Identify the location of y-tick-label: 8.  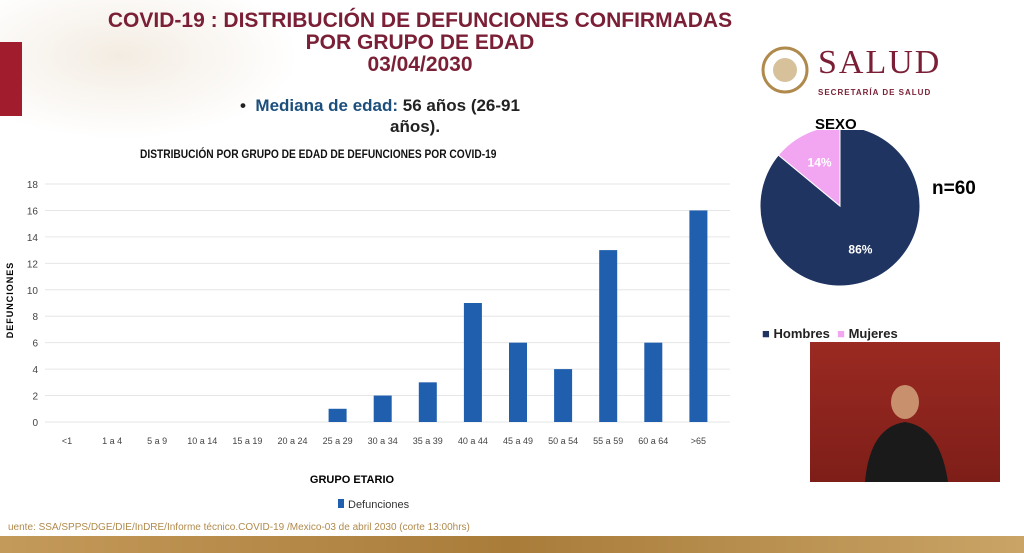
(35, 317).